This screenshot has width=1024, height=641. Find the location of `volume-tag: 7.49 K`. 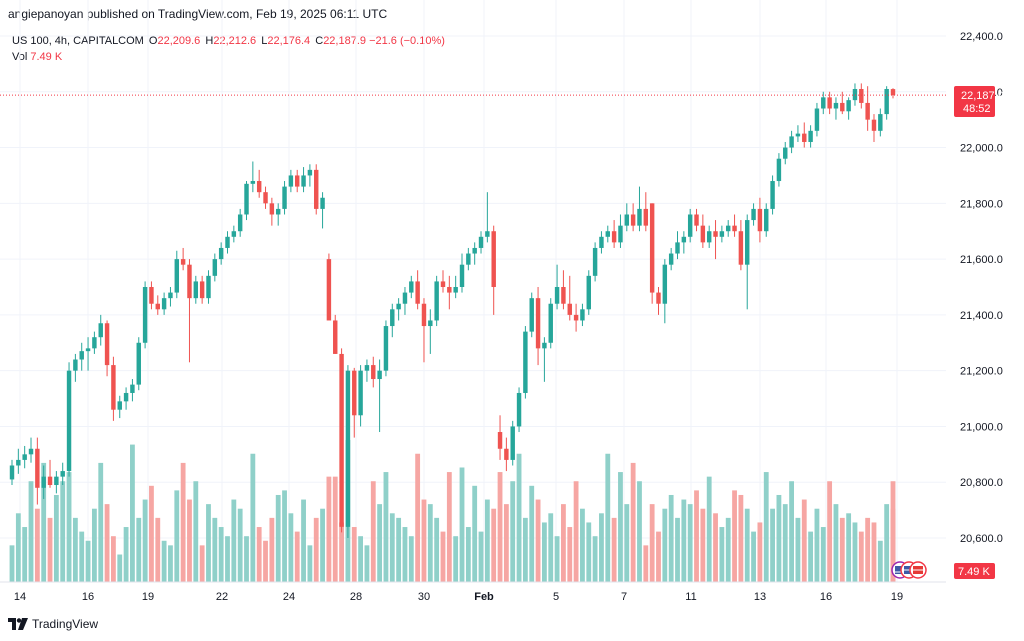

volume-tag: 7.49 K is located at coordinates (974, 571).